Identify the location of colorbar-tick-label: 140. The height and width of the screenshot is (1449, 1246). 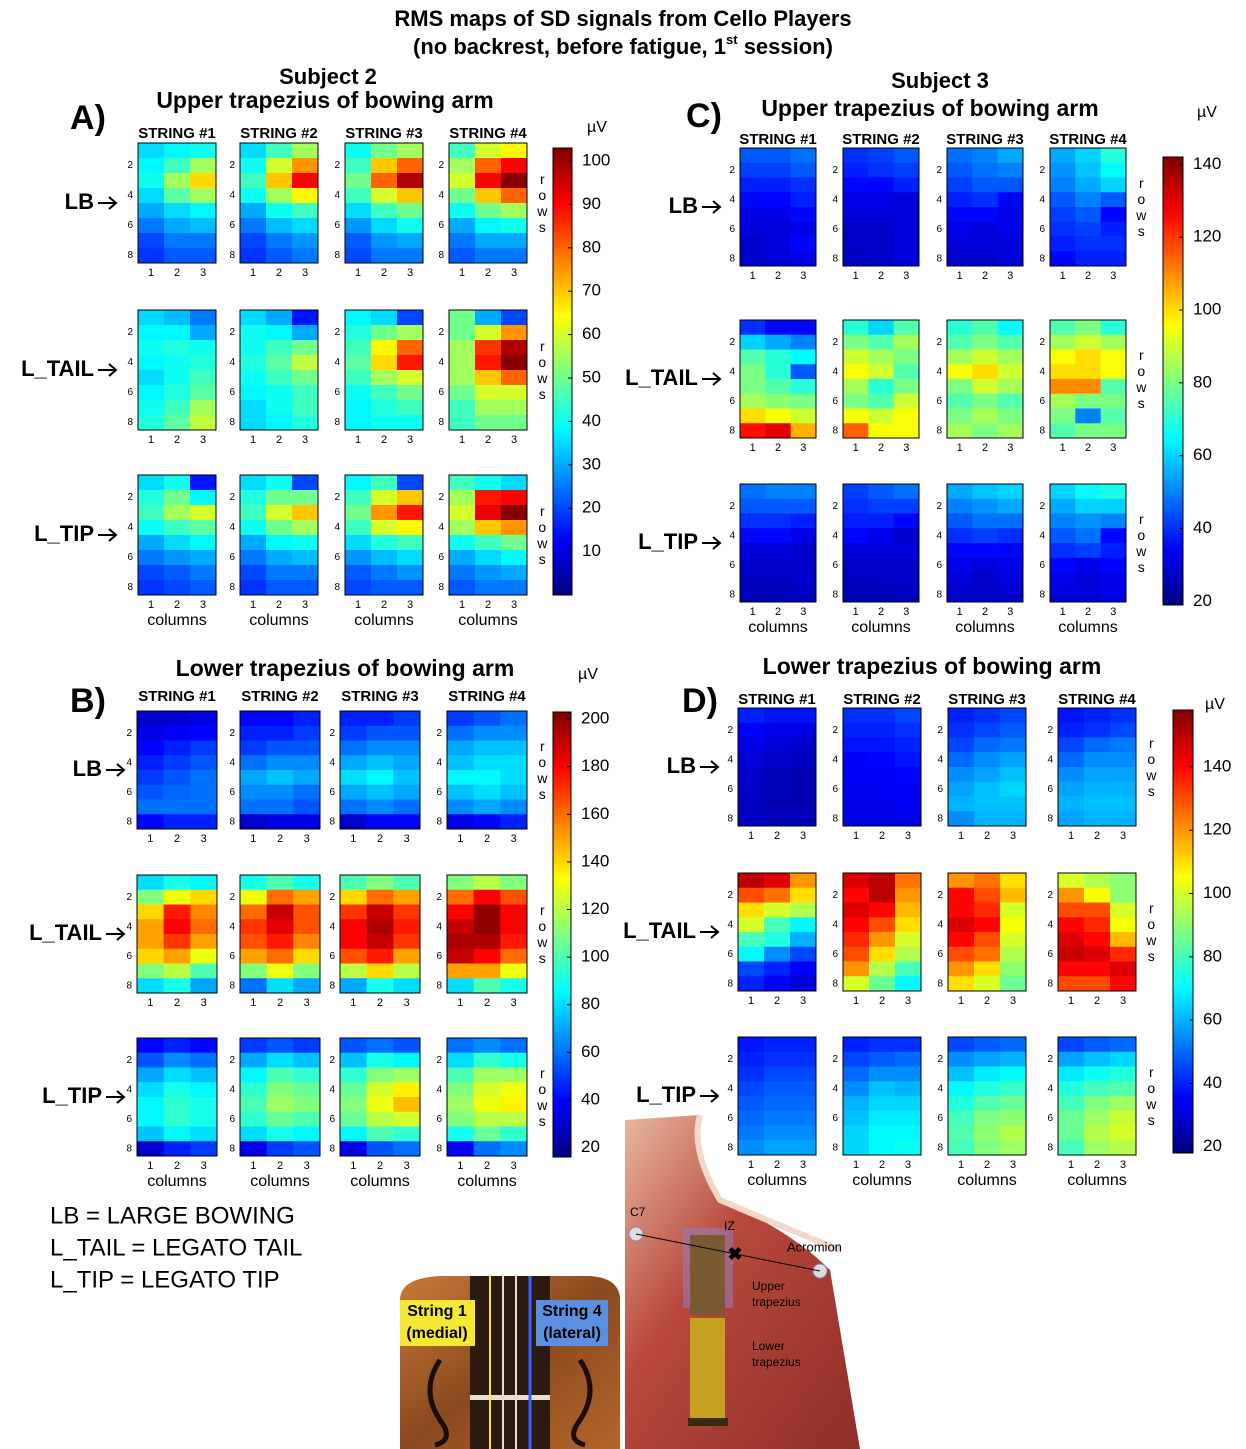
(595, 860).